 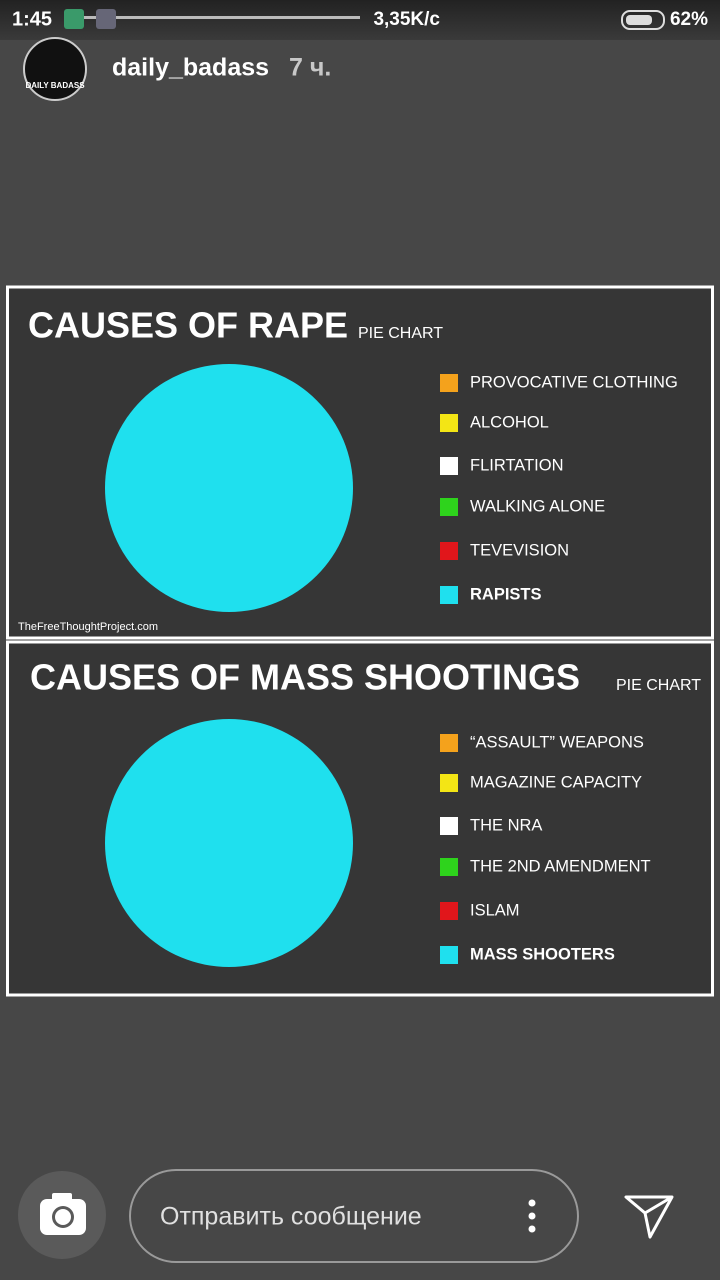 I want to click on legend-label: ALCOHOL, so click(x=509, y=422).